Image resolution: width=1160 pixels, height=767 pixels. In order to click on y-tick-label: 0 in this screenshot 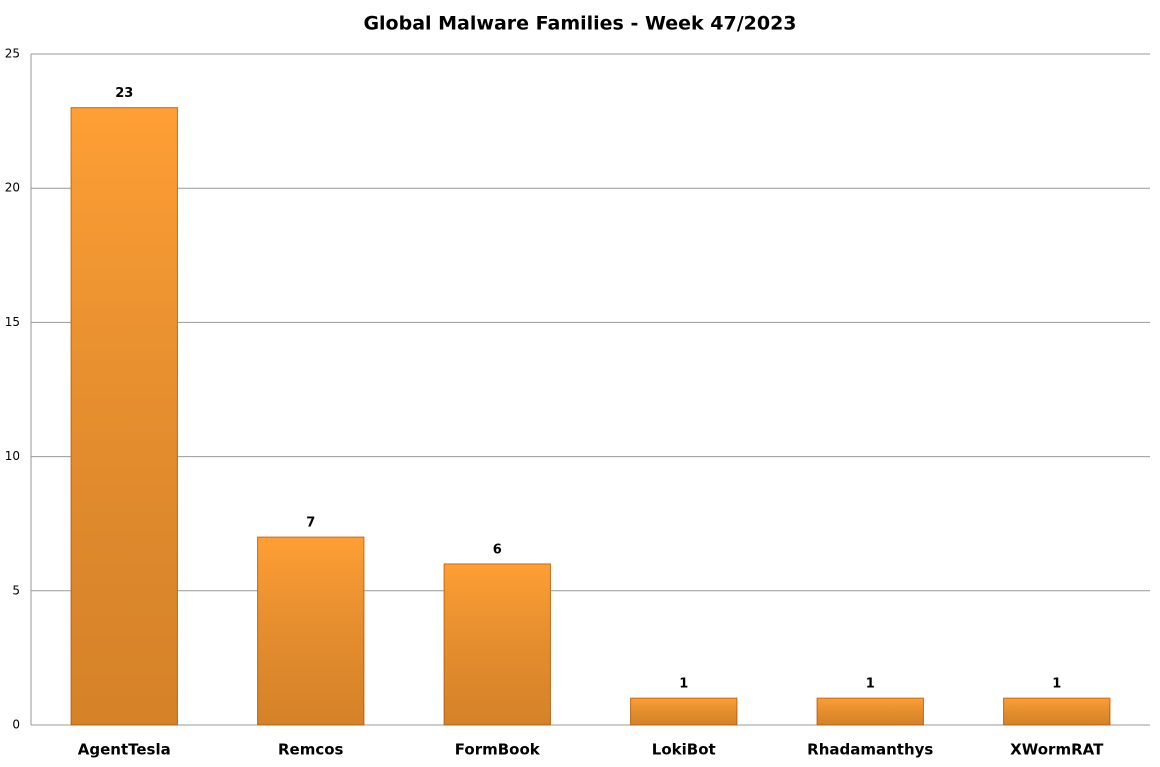, I will do `click(16, 725)`.